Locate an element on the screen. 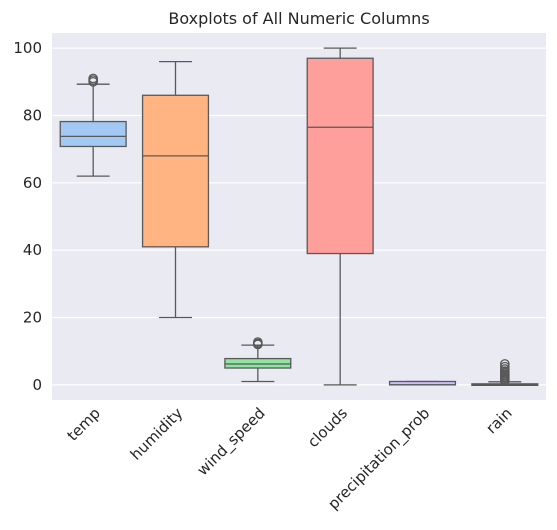  y-tick-label: 80 is located at coordinates (32, 115).